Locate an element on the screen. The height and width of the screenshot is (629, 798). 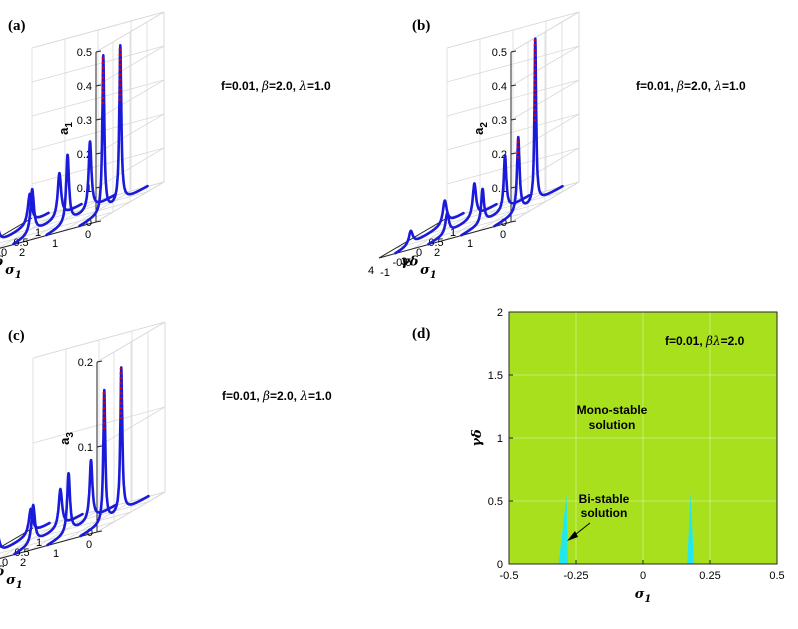
x-tick-label: -0.25 is located at coordinates (575, 576).